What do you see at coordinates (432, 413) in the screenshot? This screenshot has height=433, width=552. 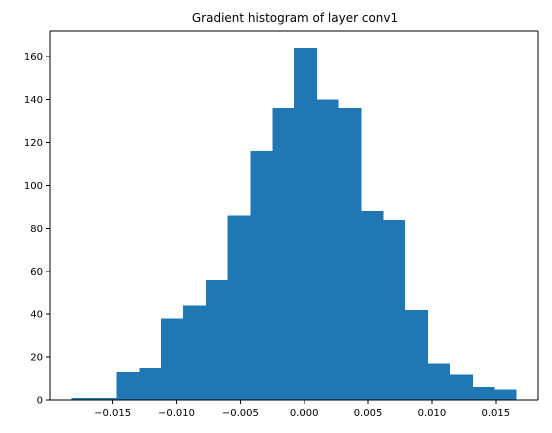 I see `x-tick-label: 0.010` at bounding box center [432, 413].